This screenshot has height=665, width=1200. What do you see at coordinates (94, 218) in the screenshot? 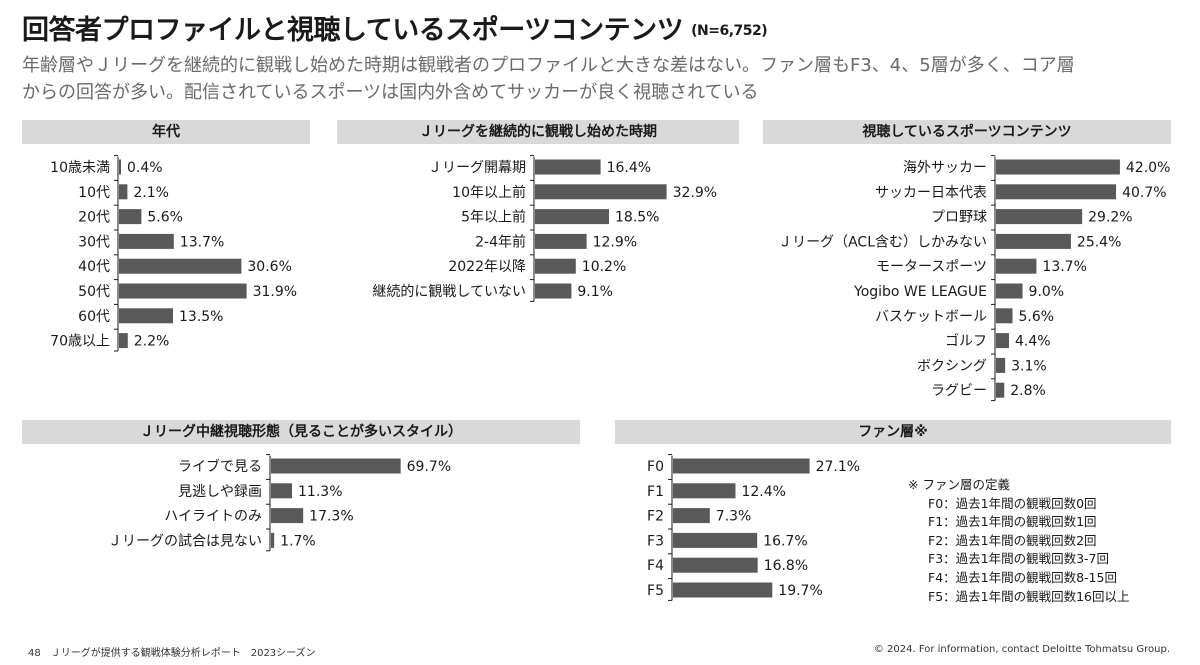
I see `category-label: 20代` at bounding box center [94, 218].